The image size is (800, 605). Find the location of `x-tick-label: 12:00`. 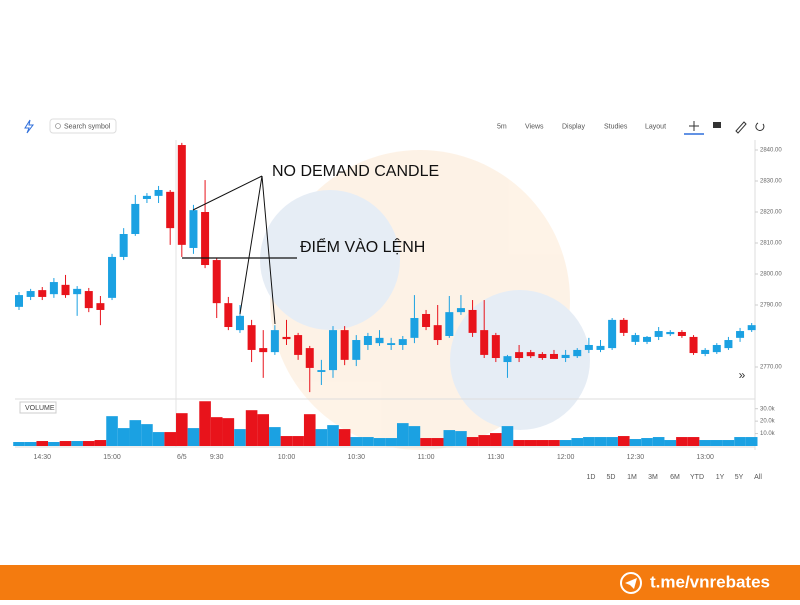

x-tick-label: 12:00 is located at coordinates (566, 457).